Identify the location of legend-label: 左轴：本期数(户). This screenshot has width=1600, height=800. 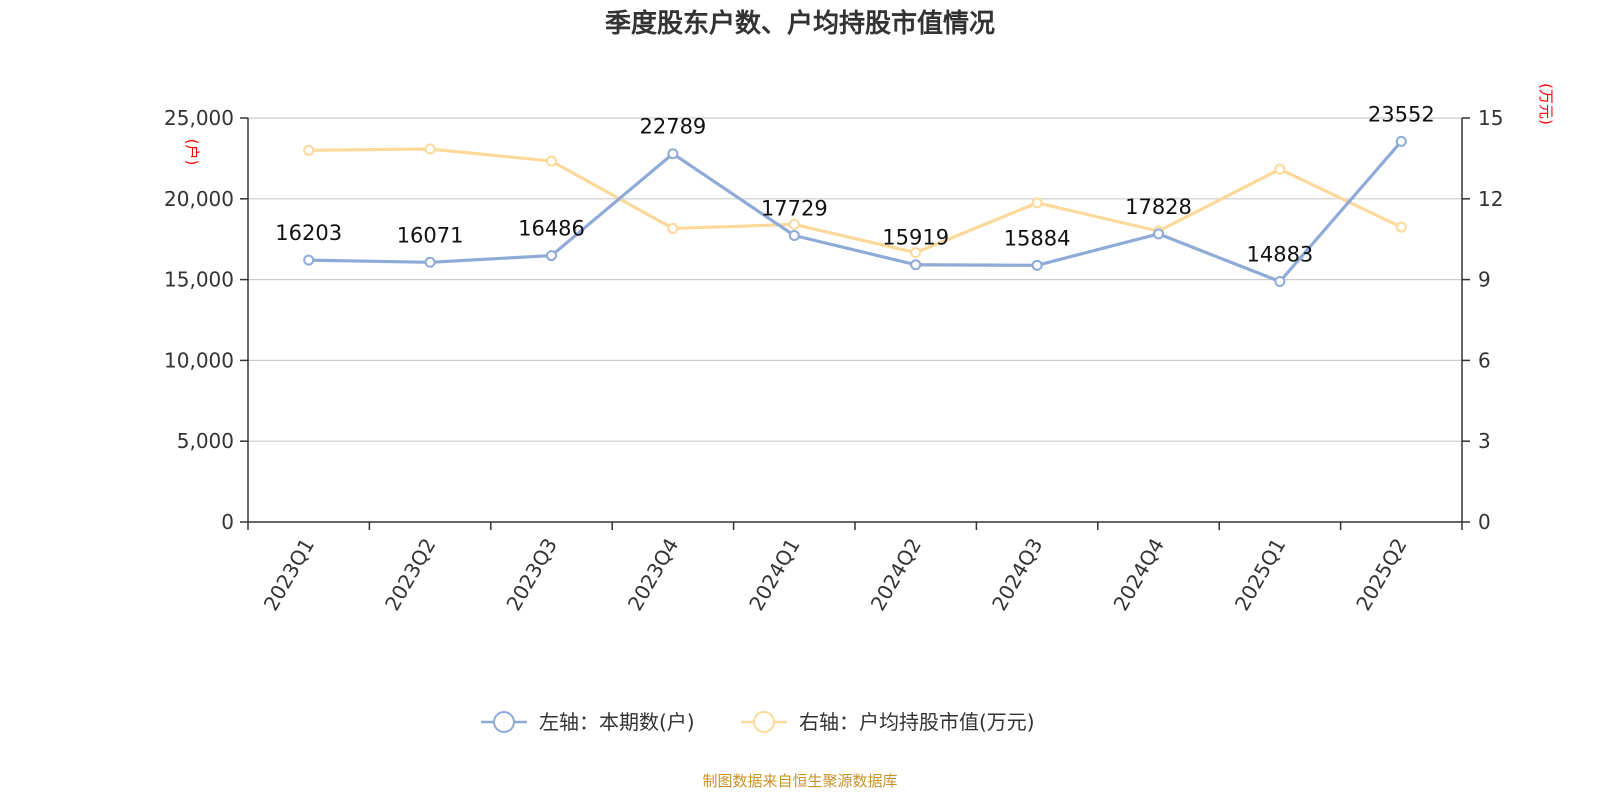
(617, 722).